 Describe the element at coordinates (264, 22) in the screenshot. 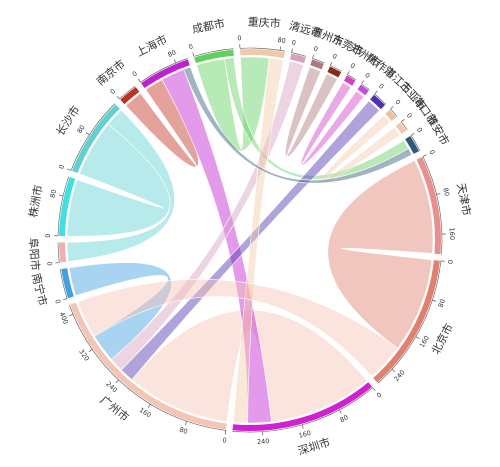

I see `node-label: 重庆市` at that location.